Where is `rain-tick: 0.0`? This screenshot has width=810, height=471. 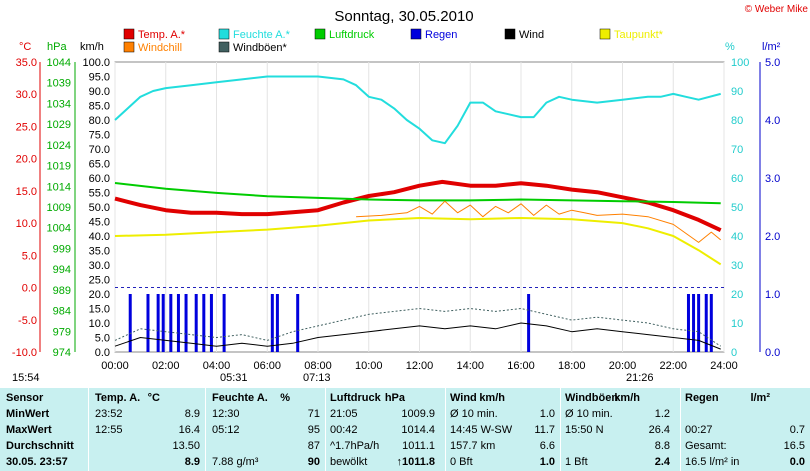
rain-tick: 0.0 is located at coordinates (772, 353).